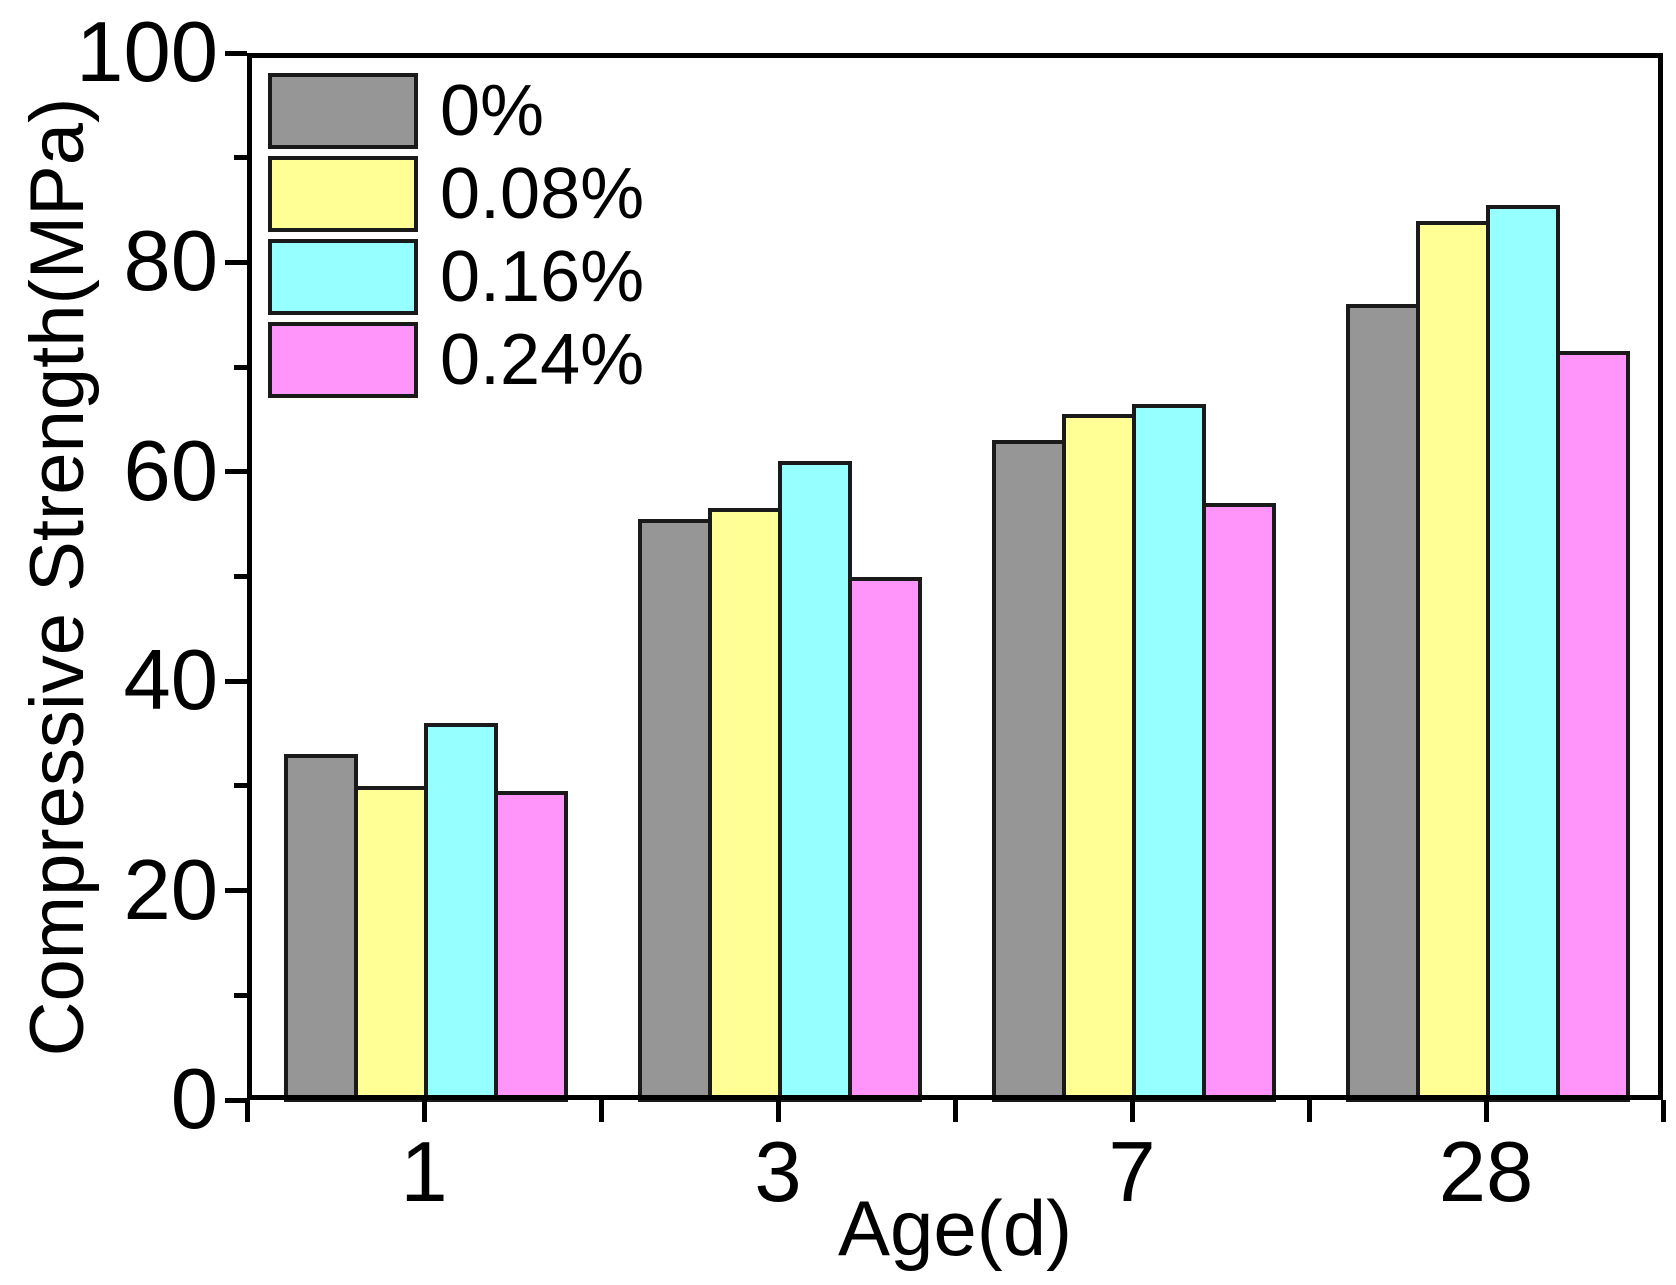 This screenshot has height=1285, width=1676. Describe the element at coordinates (955, 1228) in the screenshot. I see `x-axis-title: Age(d)` at that location.